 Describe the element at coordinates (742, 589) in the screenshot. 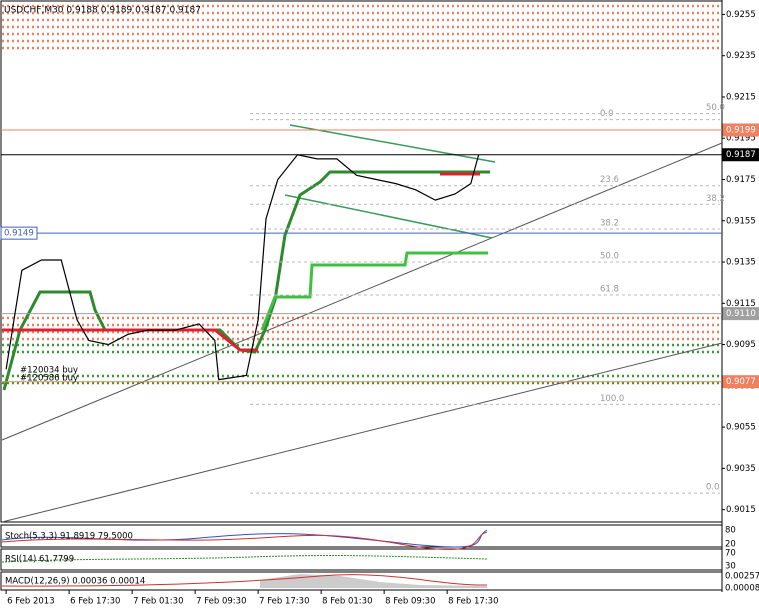

I see `indicator-tick: 0.00008` at that location.